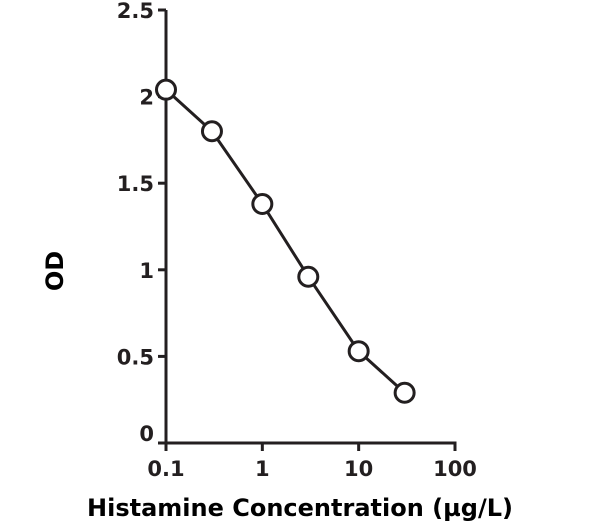 The image size is (600, 529). Describe the element at coordinates (358, 469) in the screenshot. I see `x-tick-label: 10` at that location.